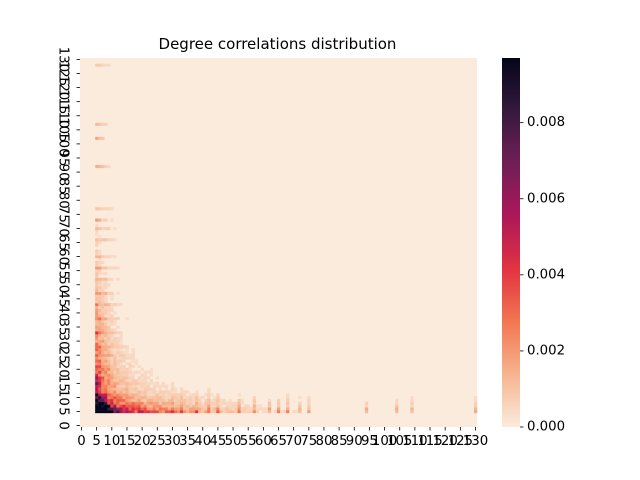 This screenshot has width=640, height=480. I want to click on y-tick-label: 95, so click(63, 158).